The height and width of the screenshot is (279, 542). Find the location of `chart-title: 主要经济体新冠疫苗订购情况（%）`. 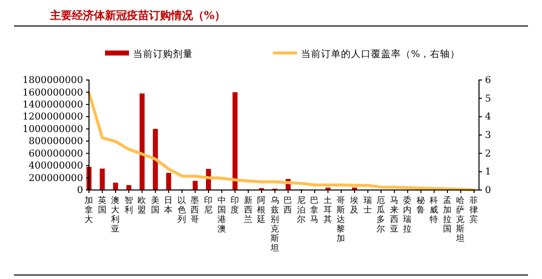

chart-title: 主要经济体新冠疫苗订购情况（%） is located at coordinates (137, 15).